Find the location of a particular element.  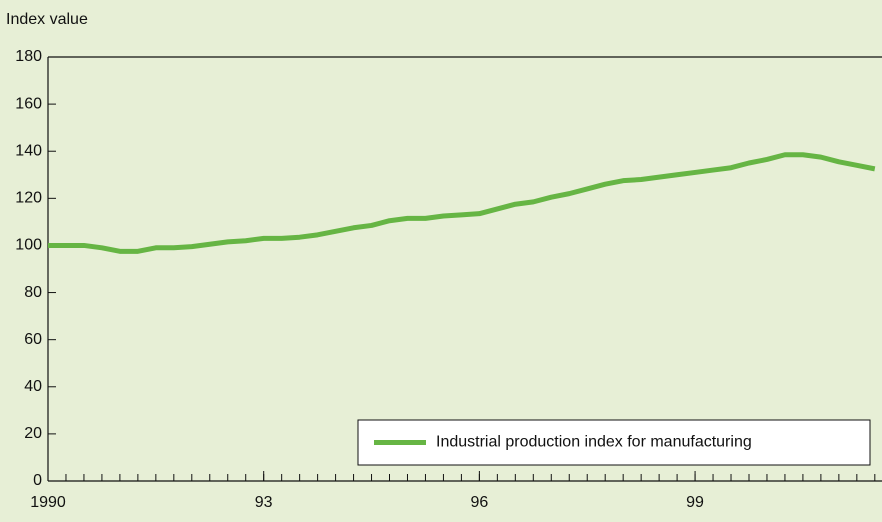

x-tick-label: 1990 is located at coordinates (48, 502).